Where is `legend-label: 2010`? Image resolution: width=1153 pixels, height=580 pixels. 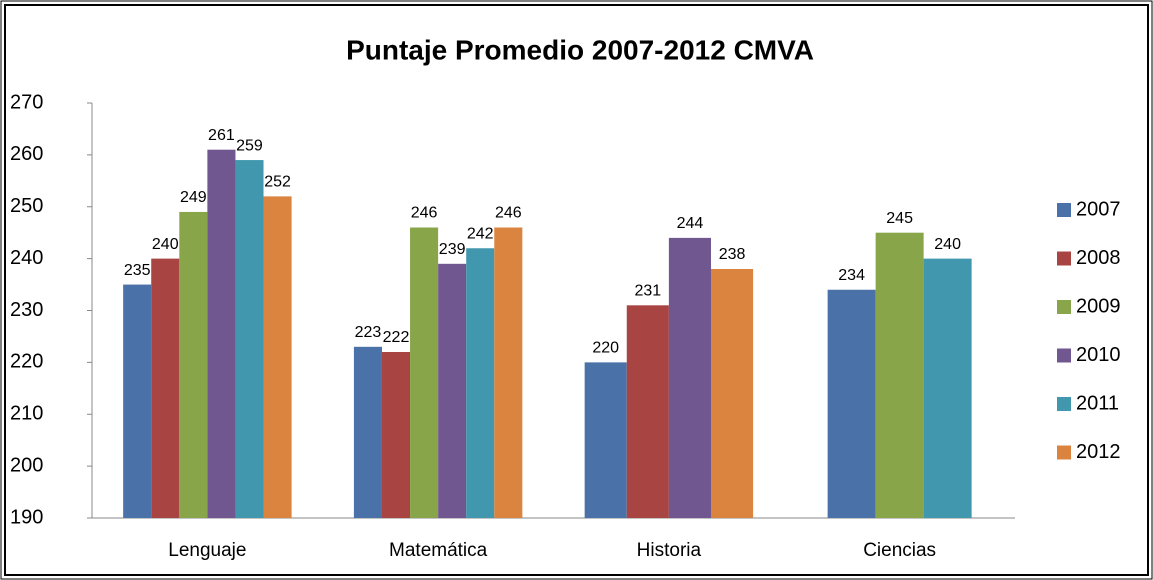 legend-label: 2010 is located at coordinates (1098, 355).